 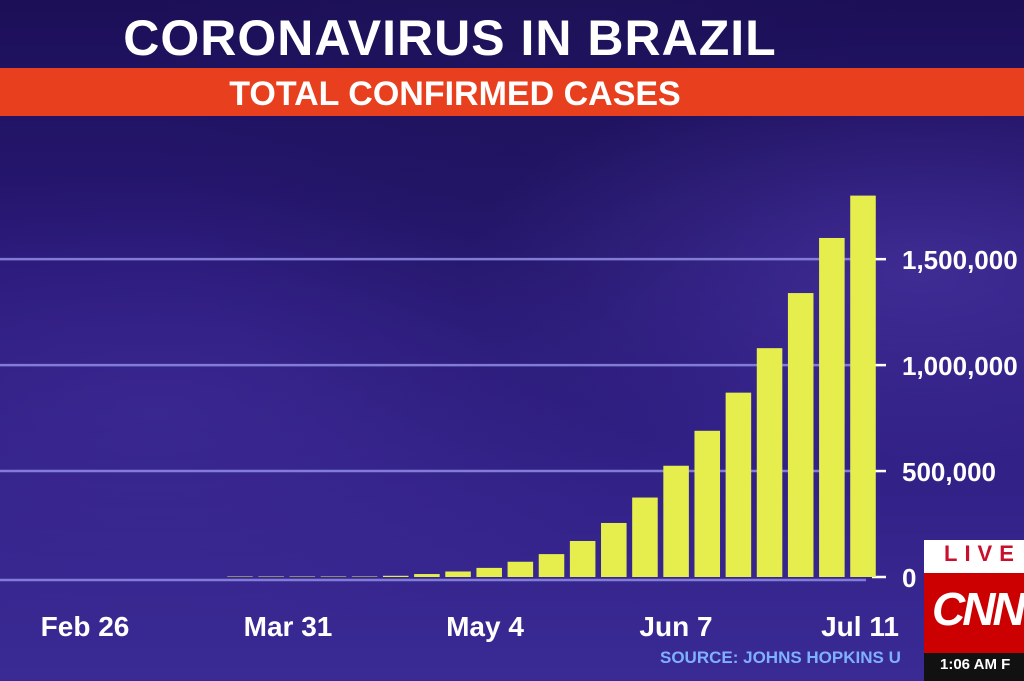 I want to click on cnn-logo: CNN, so click(x=978, y=609).